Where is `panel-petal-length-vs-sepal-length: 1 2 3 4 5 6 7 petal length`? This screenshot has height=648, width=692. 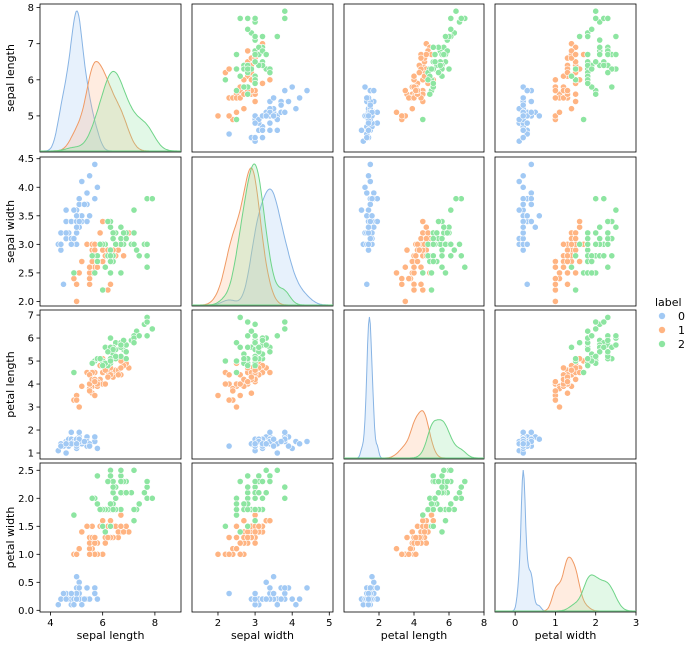
panel-petal-length-vs-sepal-length: 1 2 3 4 5 6 7 petal length is located at coordinates (93, 384).